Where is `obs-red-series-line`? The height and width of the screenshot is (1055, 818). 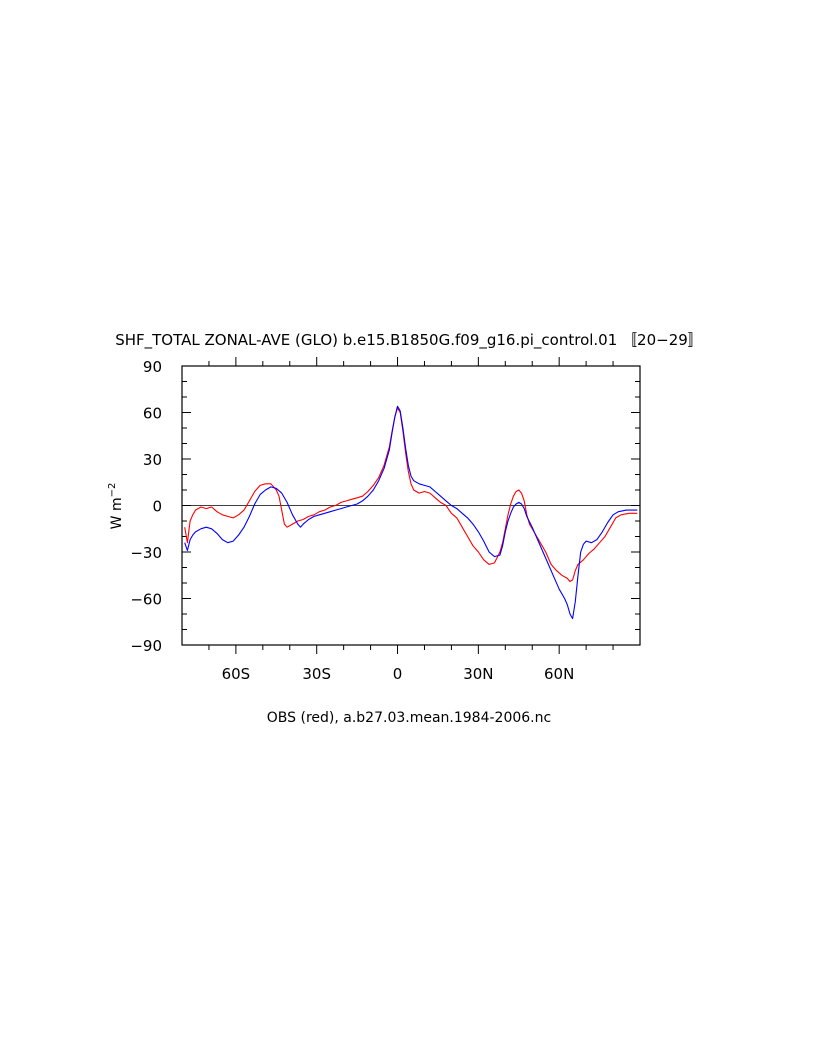 obs-red-series-line is located at coordinates (411, 495).